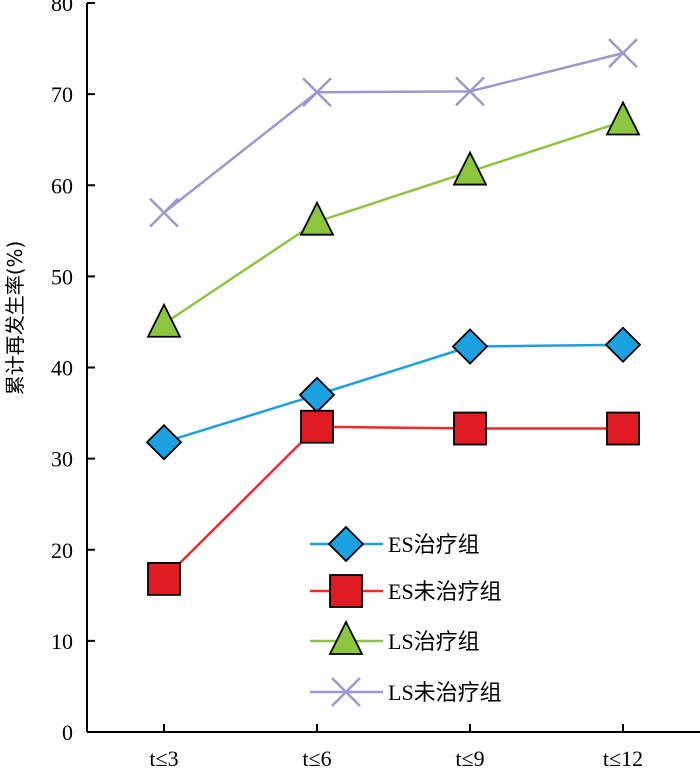 The width and height of the screenshot is (700, 774). I want to click on y-tick-label: 80, so click(62, 8).